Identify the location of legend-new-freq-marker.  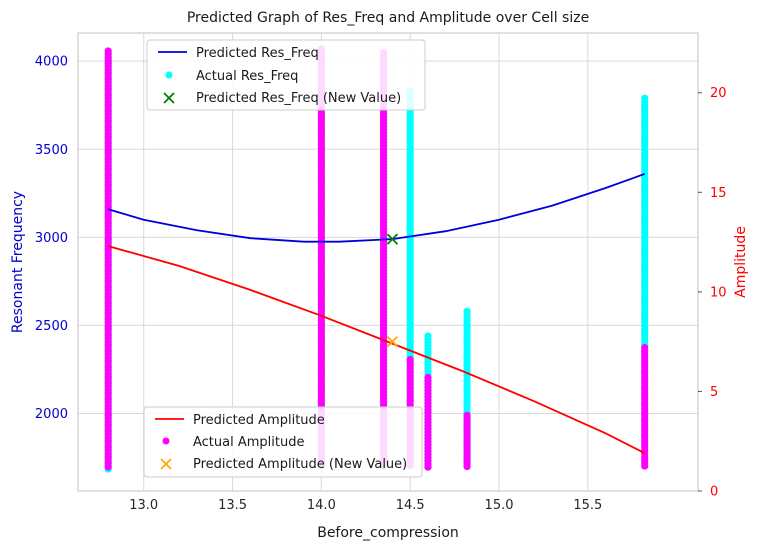
(169, 98).